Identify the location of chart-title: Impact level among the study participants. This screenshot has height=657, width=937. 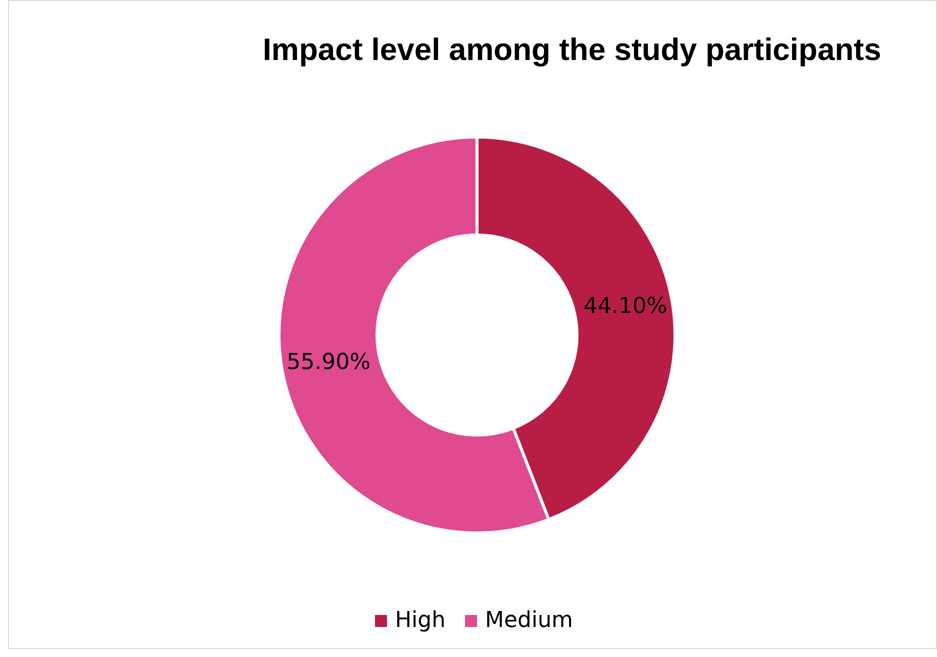
(572, 49).